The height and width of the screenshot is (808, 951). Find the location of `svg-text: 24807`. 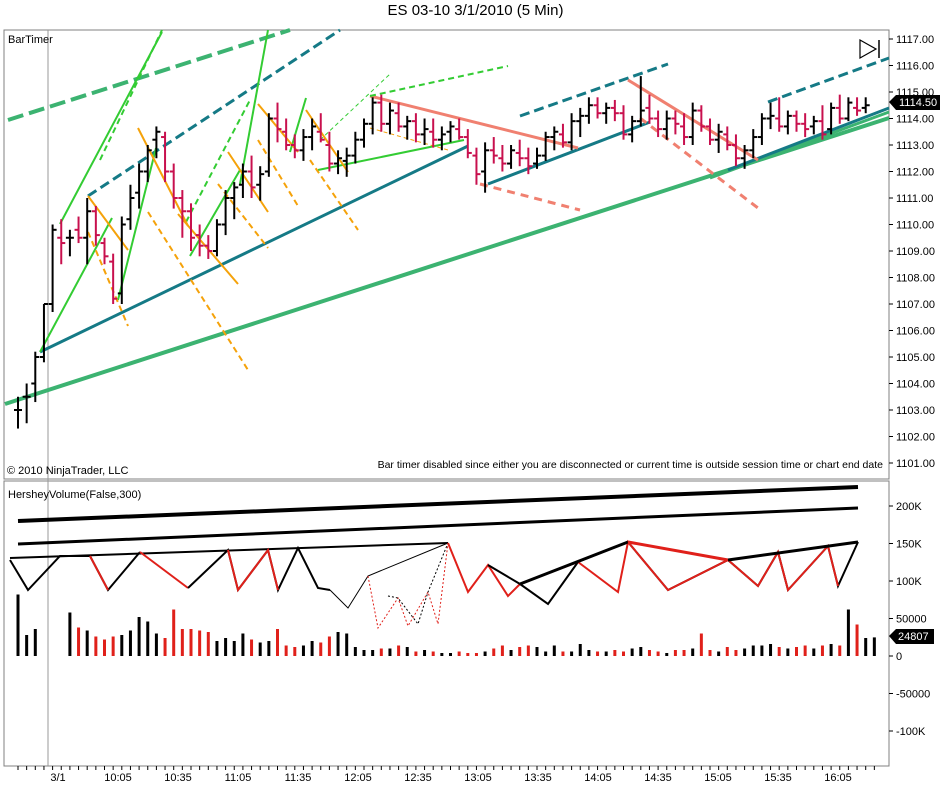

svg-text: 24807 is located at coordinates (913, 637).